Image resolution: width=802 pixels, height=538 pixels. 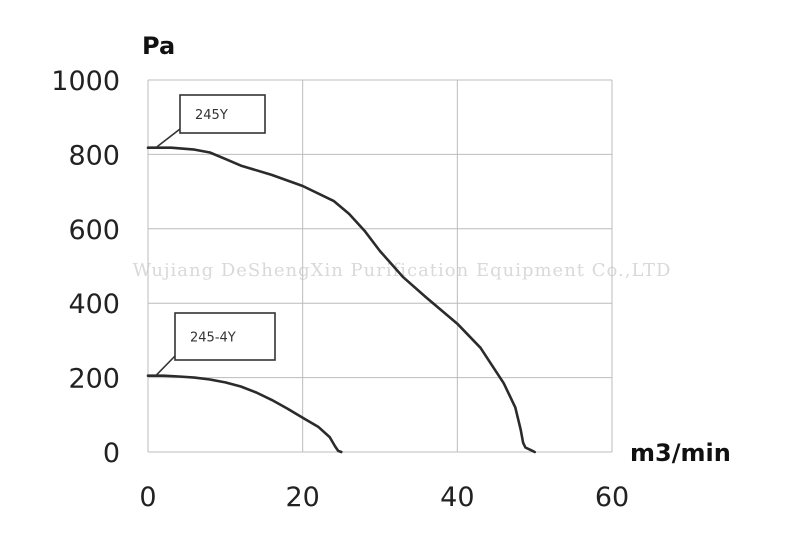 What do you see at coordinates (213, 338) in the screenshot?
I see `callout-label: 245-4Y` at bounding box center [213, 338].